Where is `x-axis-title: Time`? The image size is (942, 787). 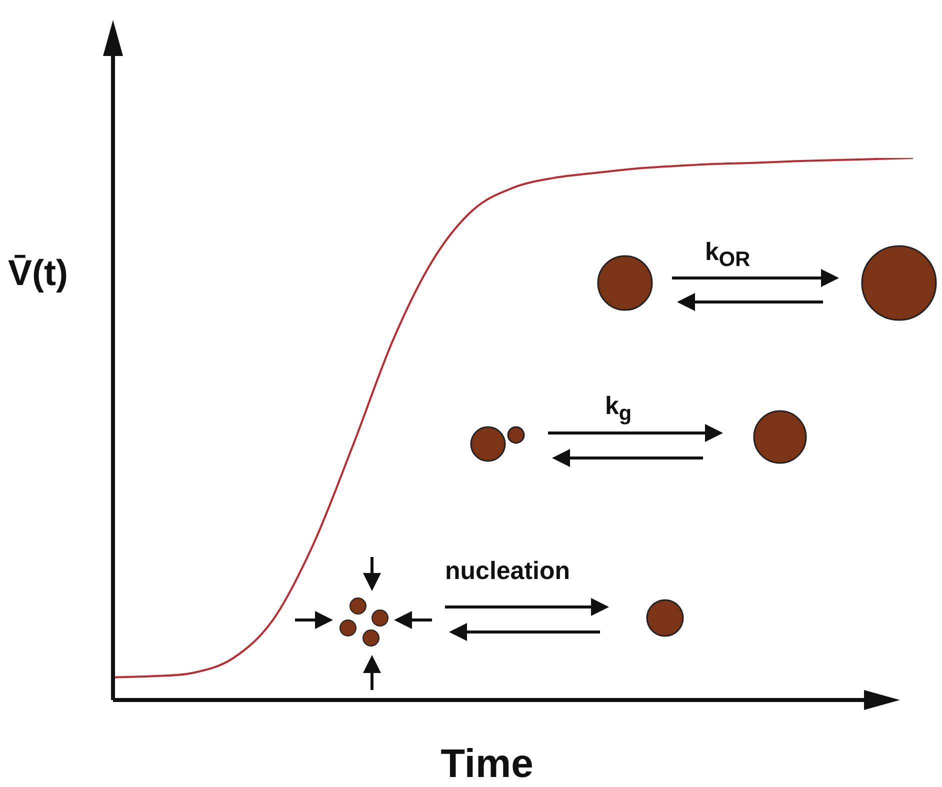
x-axis-title: Time is located at coordinates (487, 764).